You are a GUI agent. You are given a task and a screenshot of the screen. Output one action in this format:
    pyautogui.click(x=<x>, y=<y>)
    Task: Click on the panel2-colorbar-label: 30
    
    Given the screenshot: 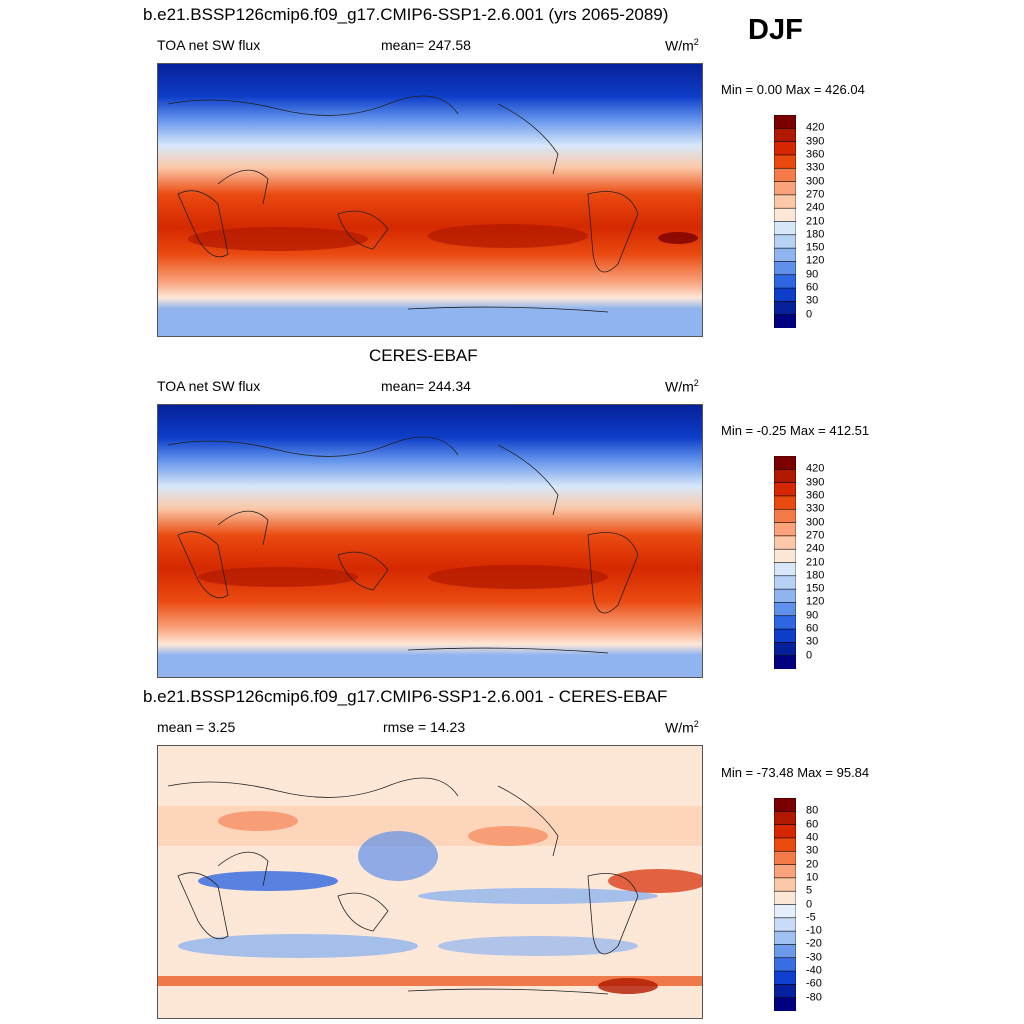 What is the action you would take?
    pyautogui.click(x=812, y=641)
    